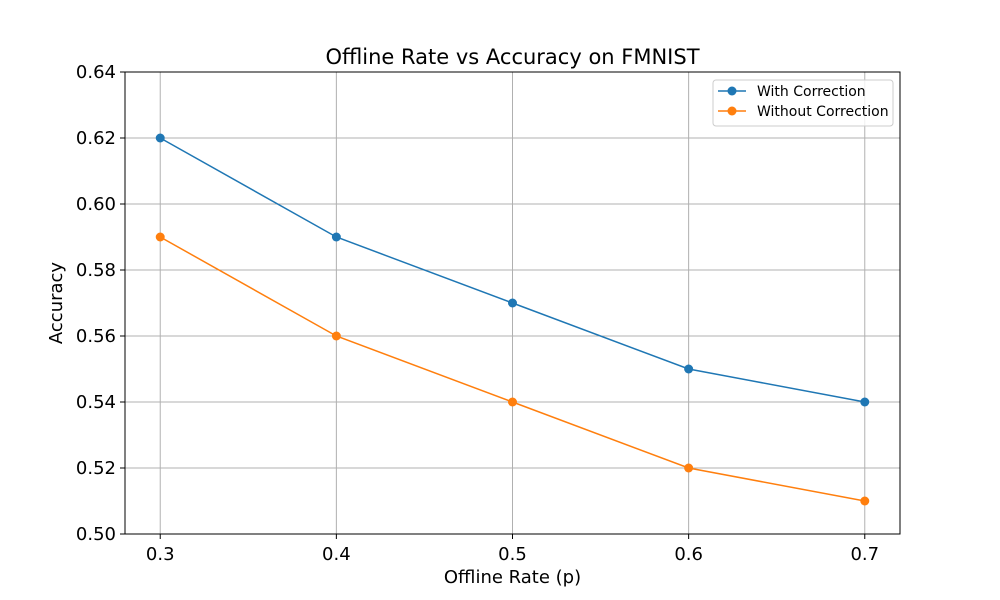  Describe the element at coordinates (864, 554) in the screenshot. I see `x-tick-label: 0.7` at that location.